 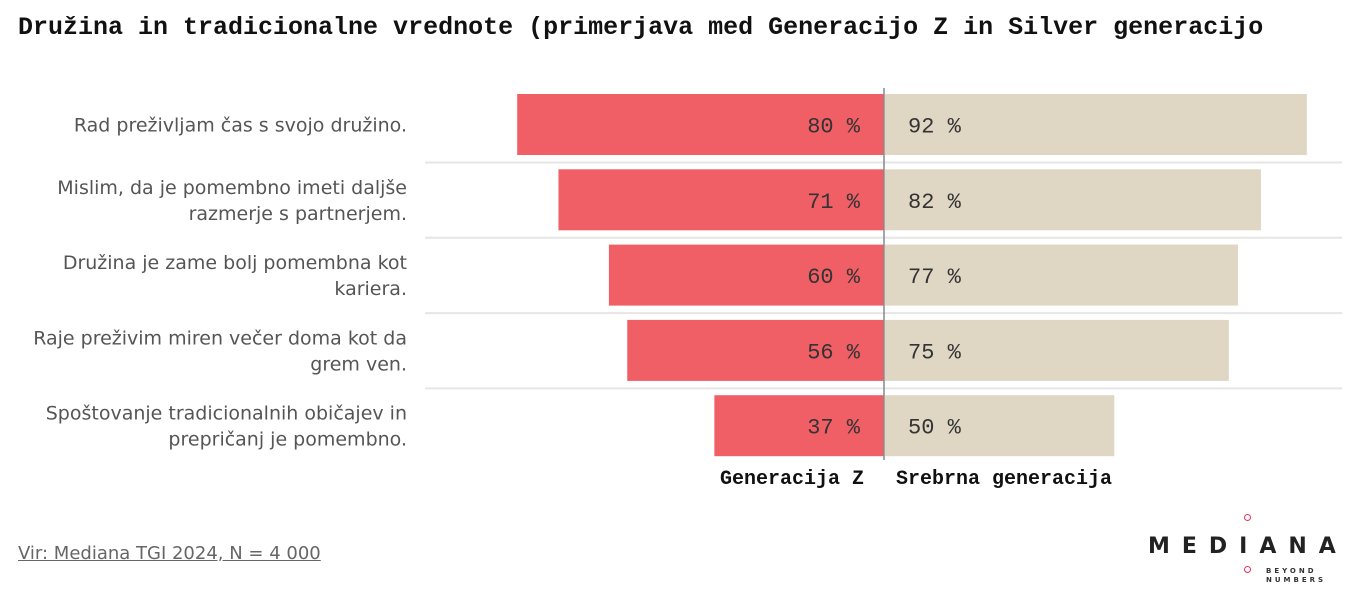 I want to click on value-label-generacija-z: 56 %, so click(x=834, y=352).